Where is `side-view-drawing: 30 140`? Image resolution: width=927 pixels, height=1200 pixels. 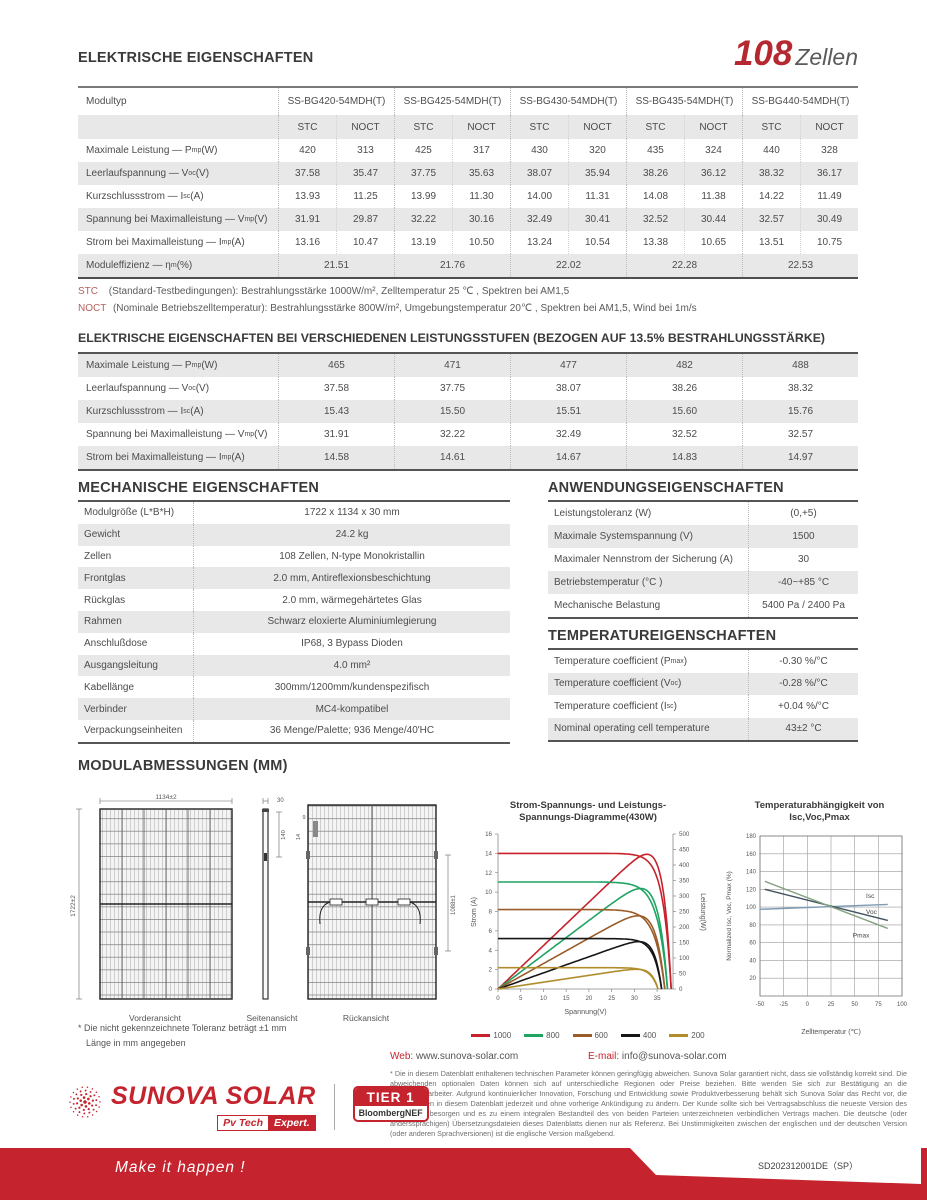 side-view-drawing: 30 140 is located at coordinates (272, 901).